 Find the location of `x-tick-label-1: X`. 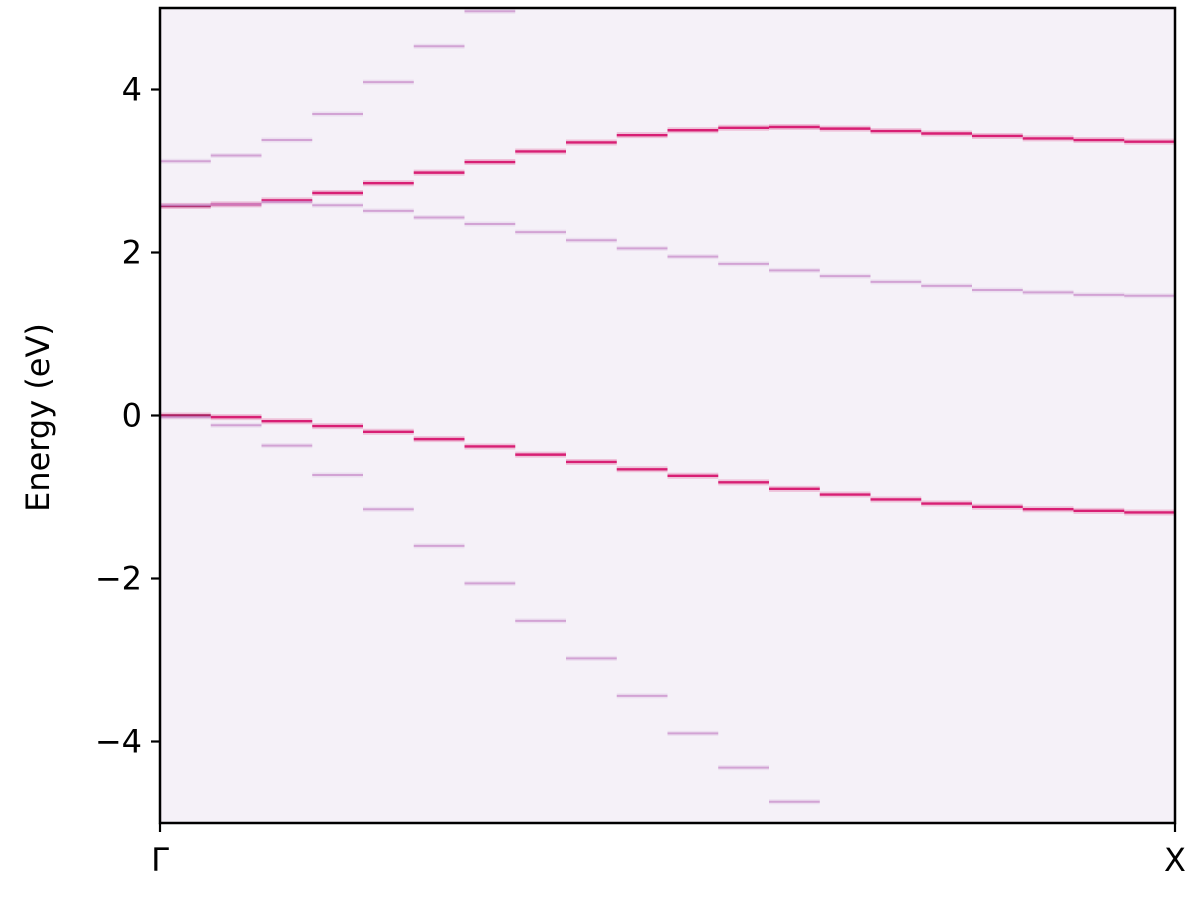

x-tick-label-1: X is located at coordinates (1175, 860).